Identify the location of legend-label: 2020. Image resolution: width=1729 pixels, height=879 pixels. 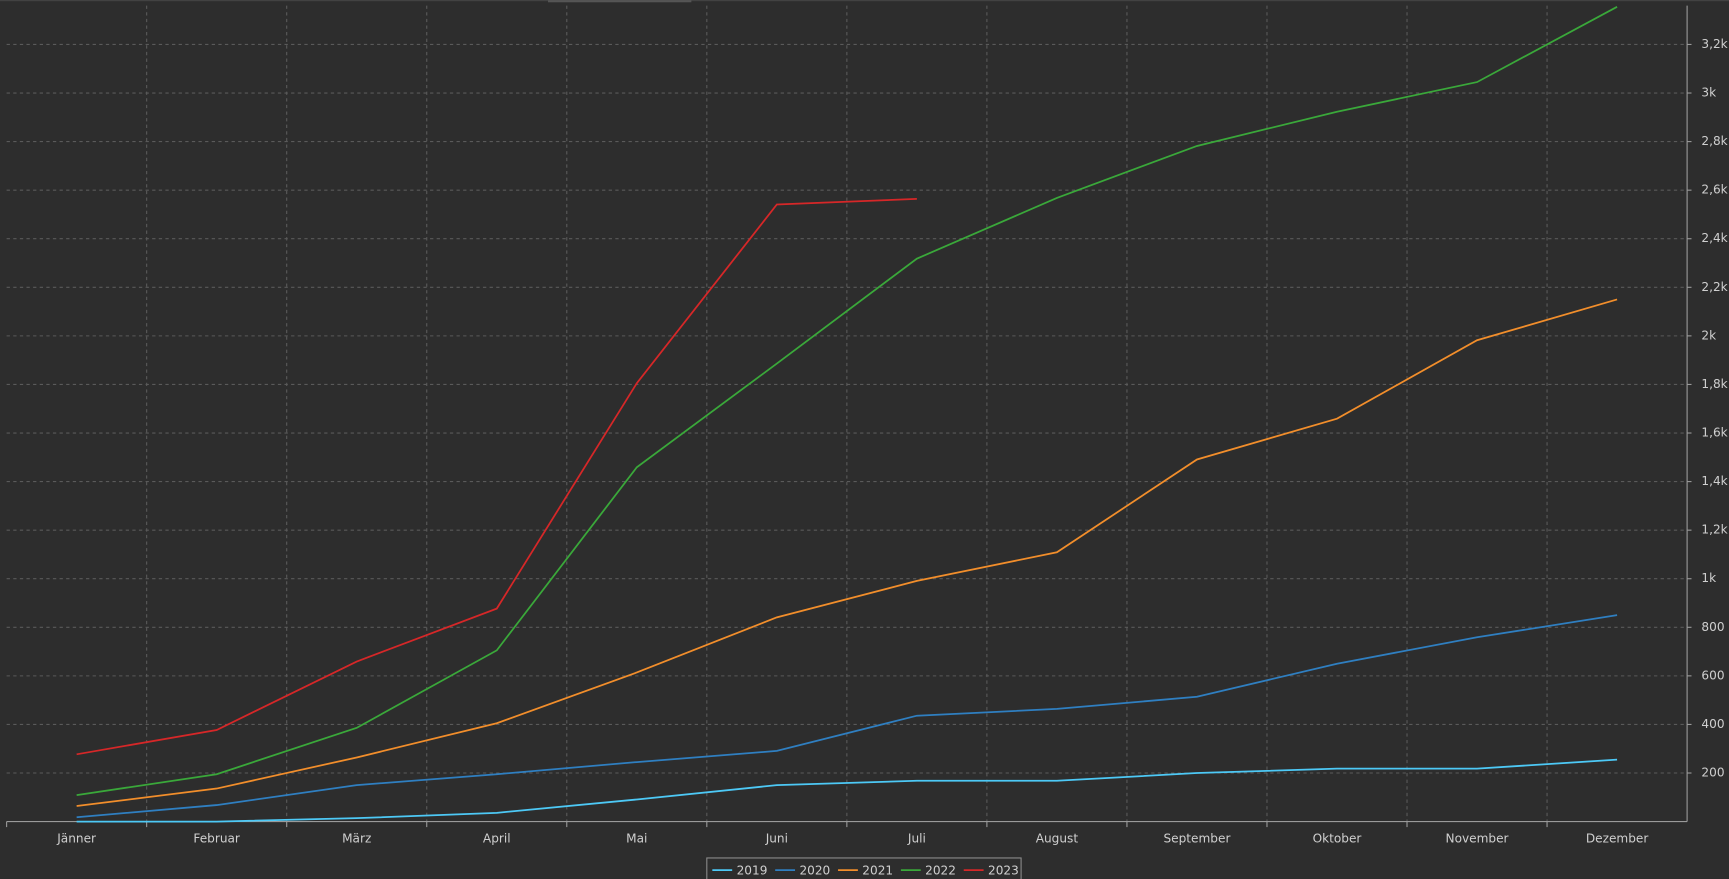
(814, 871).